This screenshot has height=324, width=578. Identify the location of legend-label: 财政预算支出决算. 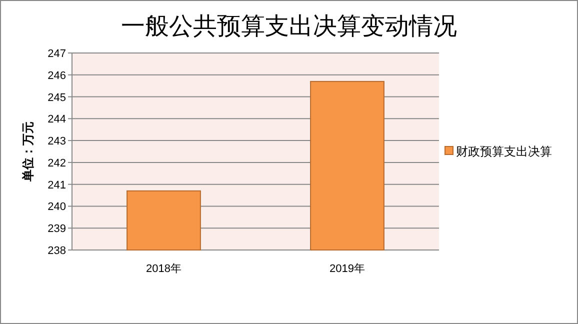
(504, 151).